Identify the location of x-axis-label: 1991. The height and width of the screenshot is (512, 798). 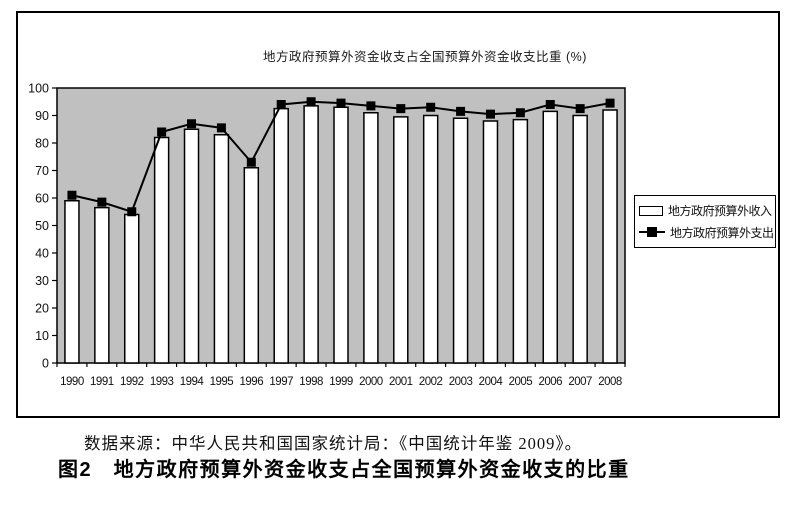
(102, 382).